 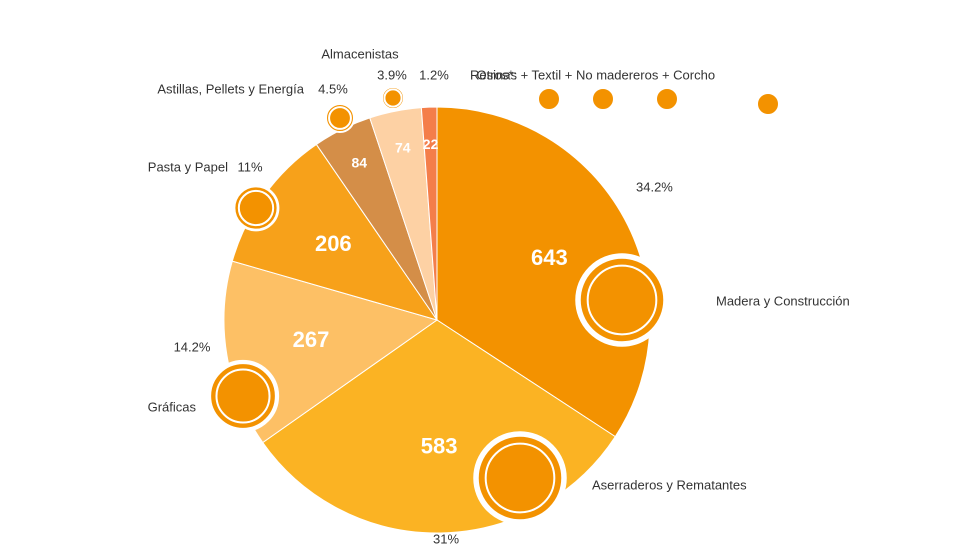 I want to click on share-label: 14.2%, so click(x=192, y=346).